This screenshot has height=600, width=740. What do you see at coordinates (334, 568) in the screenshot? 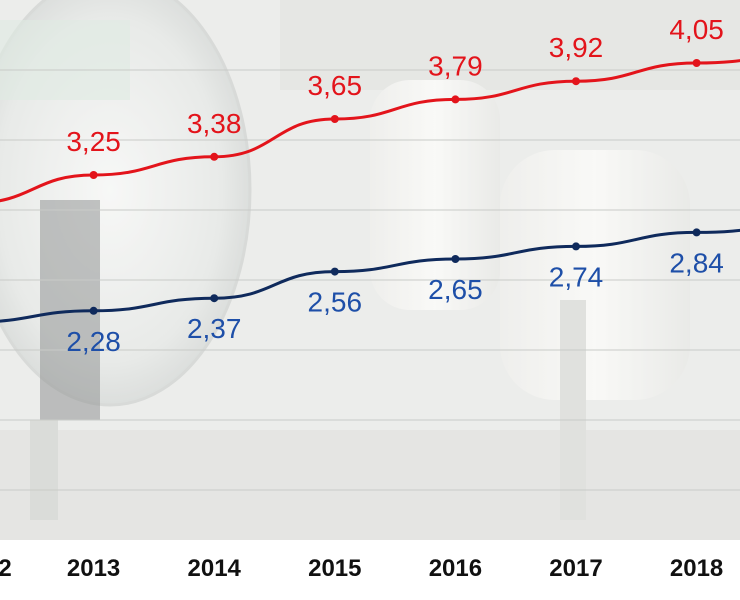
I see `x-tick-label: 2015` at bounding box center [334, 568].